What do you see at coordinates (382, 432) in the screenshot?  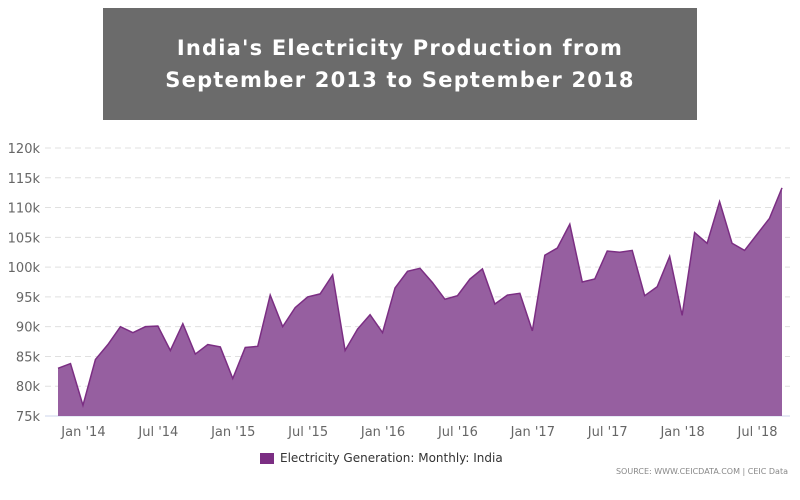 I see `x-tick-label: Jan '16` at bounding box center [382, 432].